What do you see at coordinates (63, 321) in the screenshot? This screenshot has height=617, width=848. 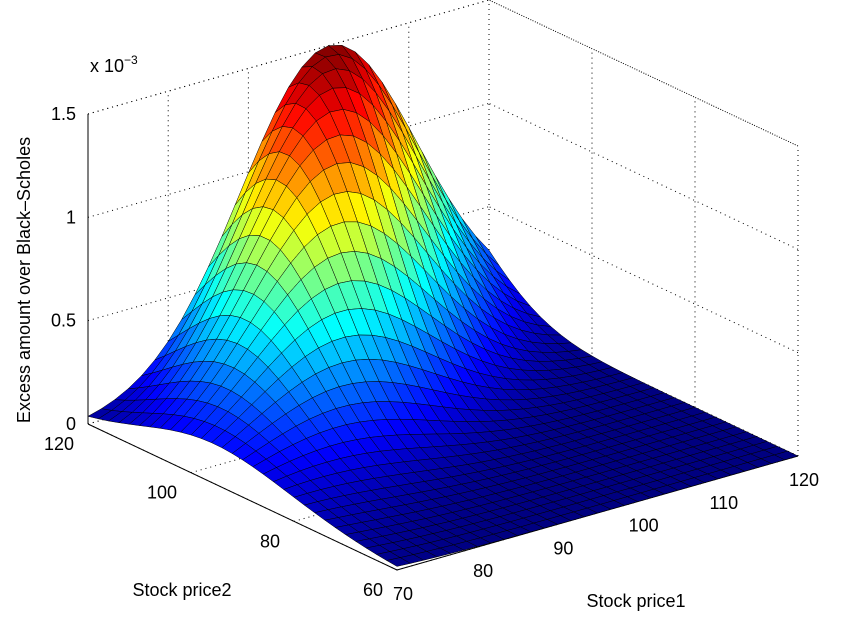 I see `z-tick-label: 0.5` at bounding box center [63, 321].